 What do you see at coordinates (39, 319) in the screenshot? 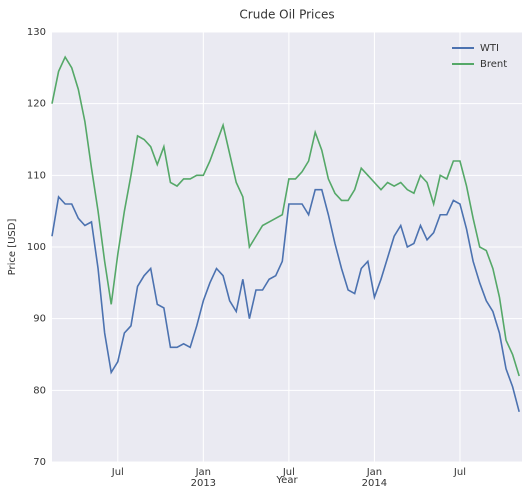
I see `y-tick-label: 90` at bounding box center [39, 319].